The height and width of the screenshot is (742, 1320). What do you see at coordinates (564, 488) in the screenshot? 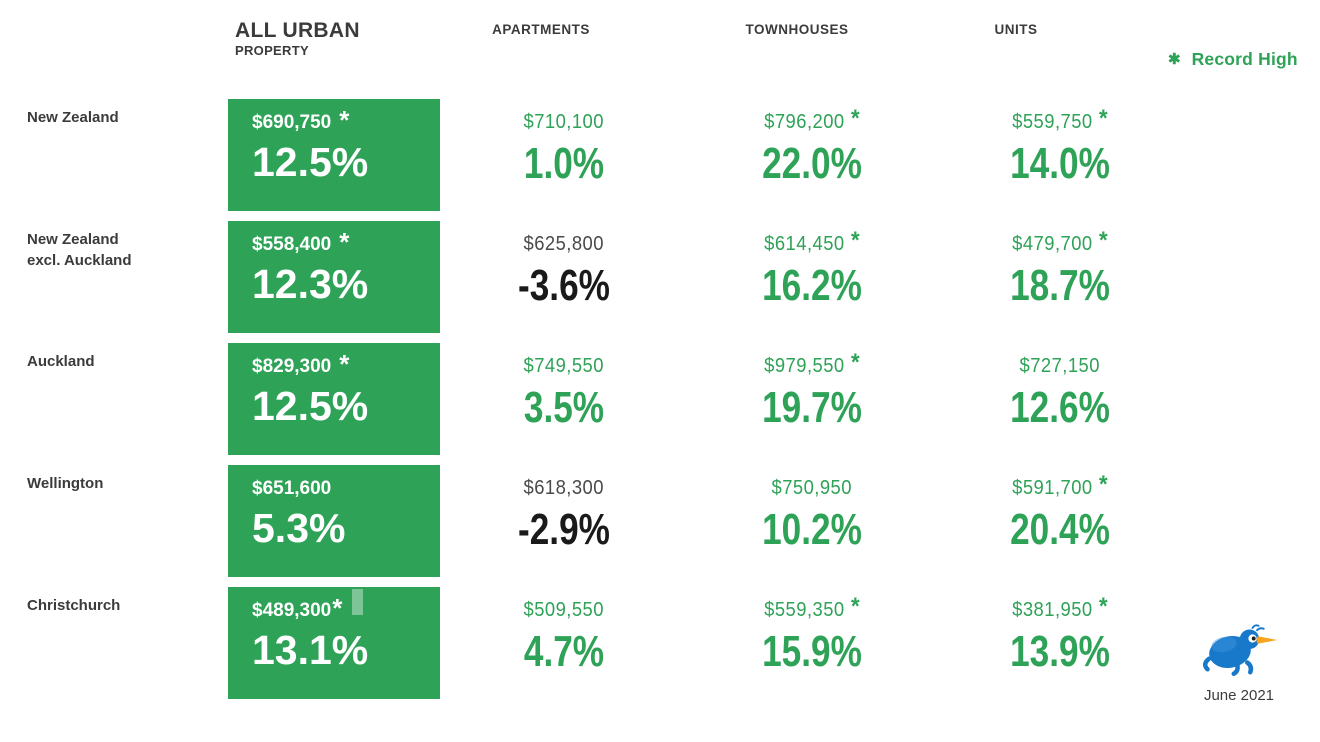
I see `price: $618,300` at bounding box center [564, 488].